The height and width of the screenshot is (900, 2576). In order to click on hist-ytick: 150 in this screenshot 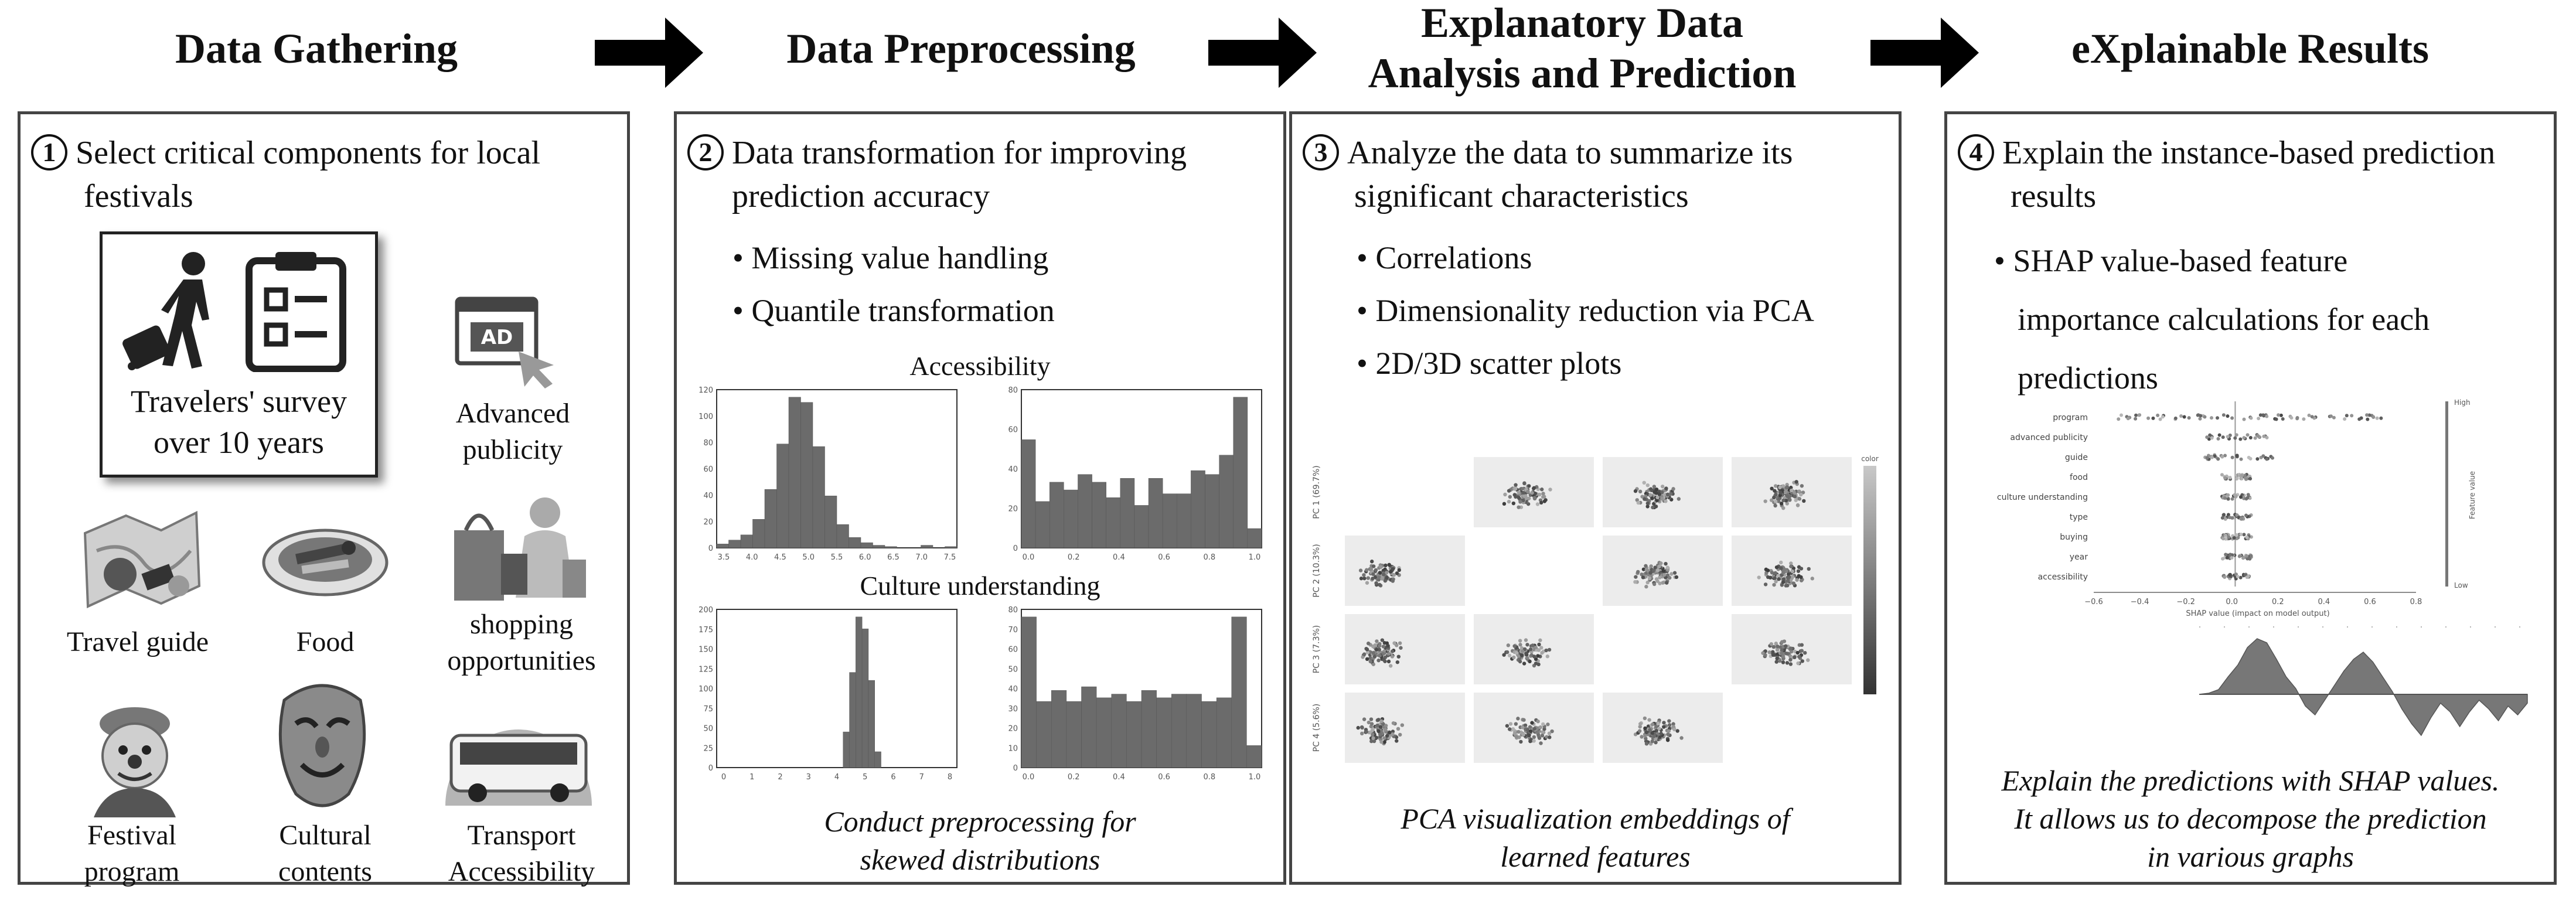, I will do `click(705, 650)`.